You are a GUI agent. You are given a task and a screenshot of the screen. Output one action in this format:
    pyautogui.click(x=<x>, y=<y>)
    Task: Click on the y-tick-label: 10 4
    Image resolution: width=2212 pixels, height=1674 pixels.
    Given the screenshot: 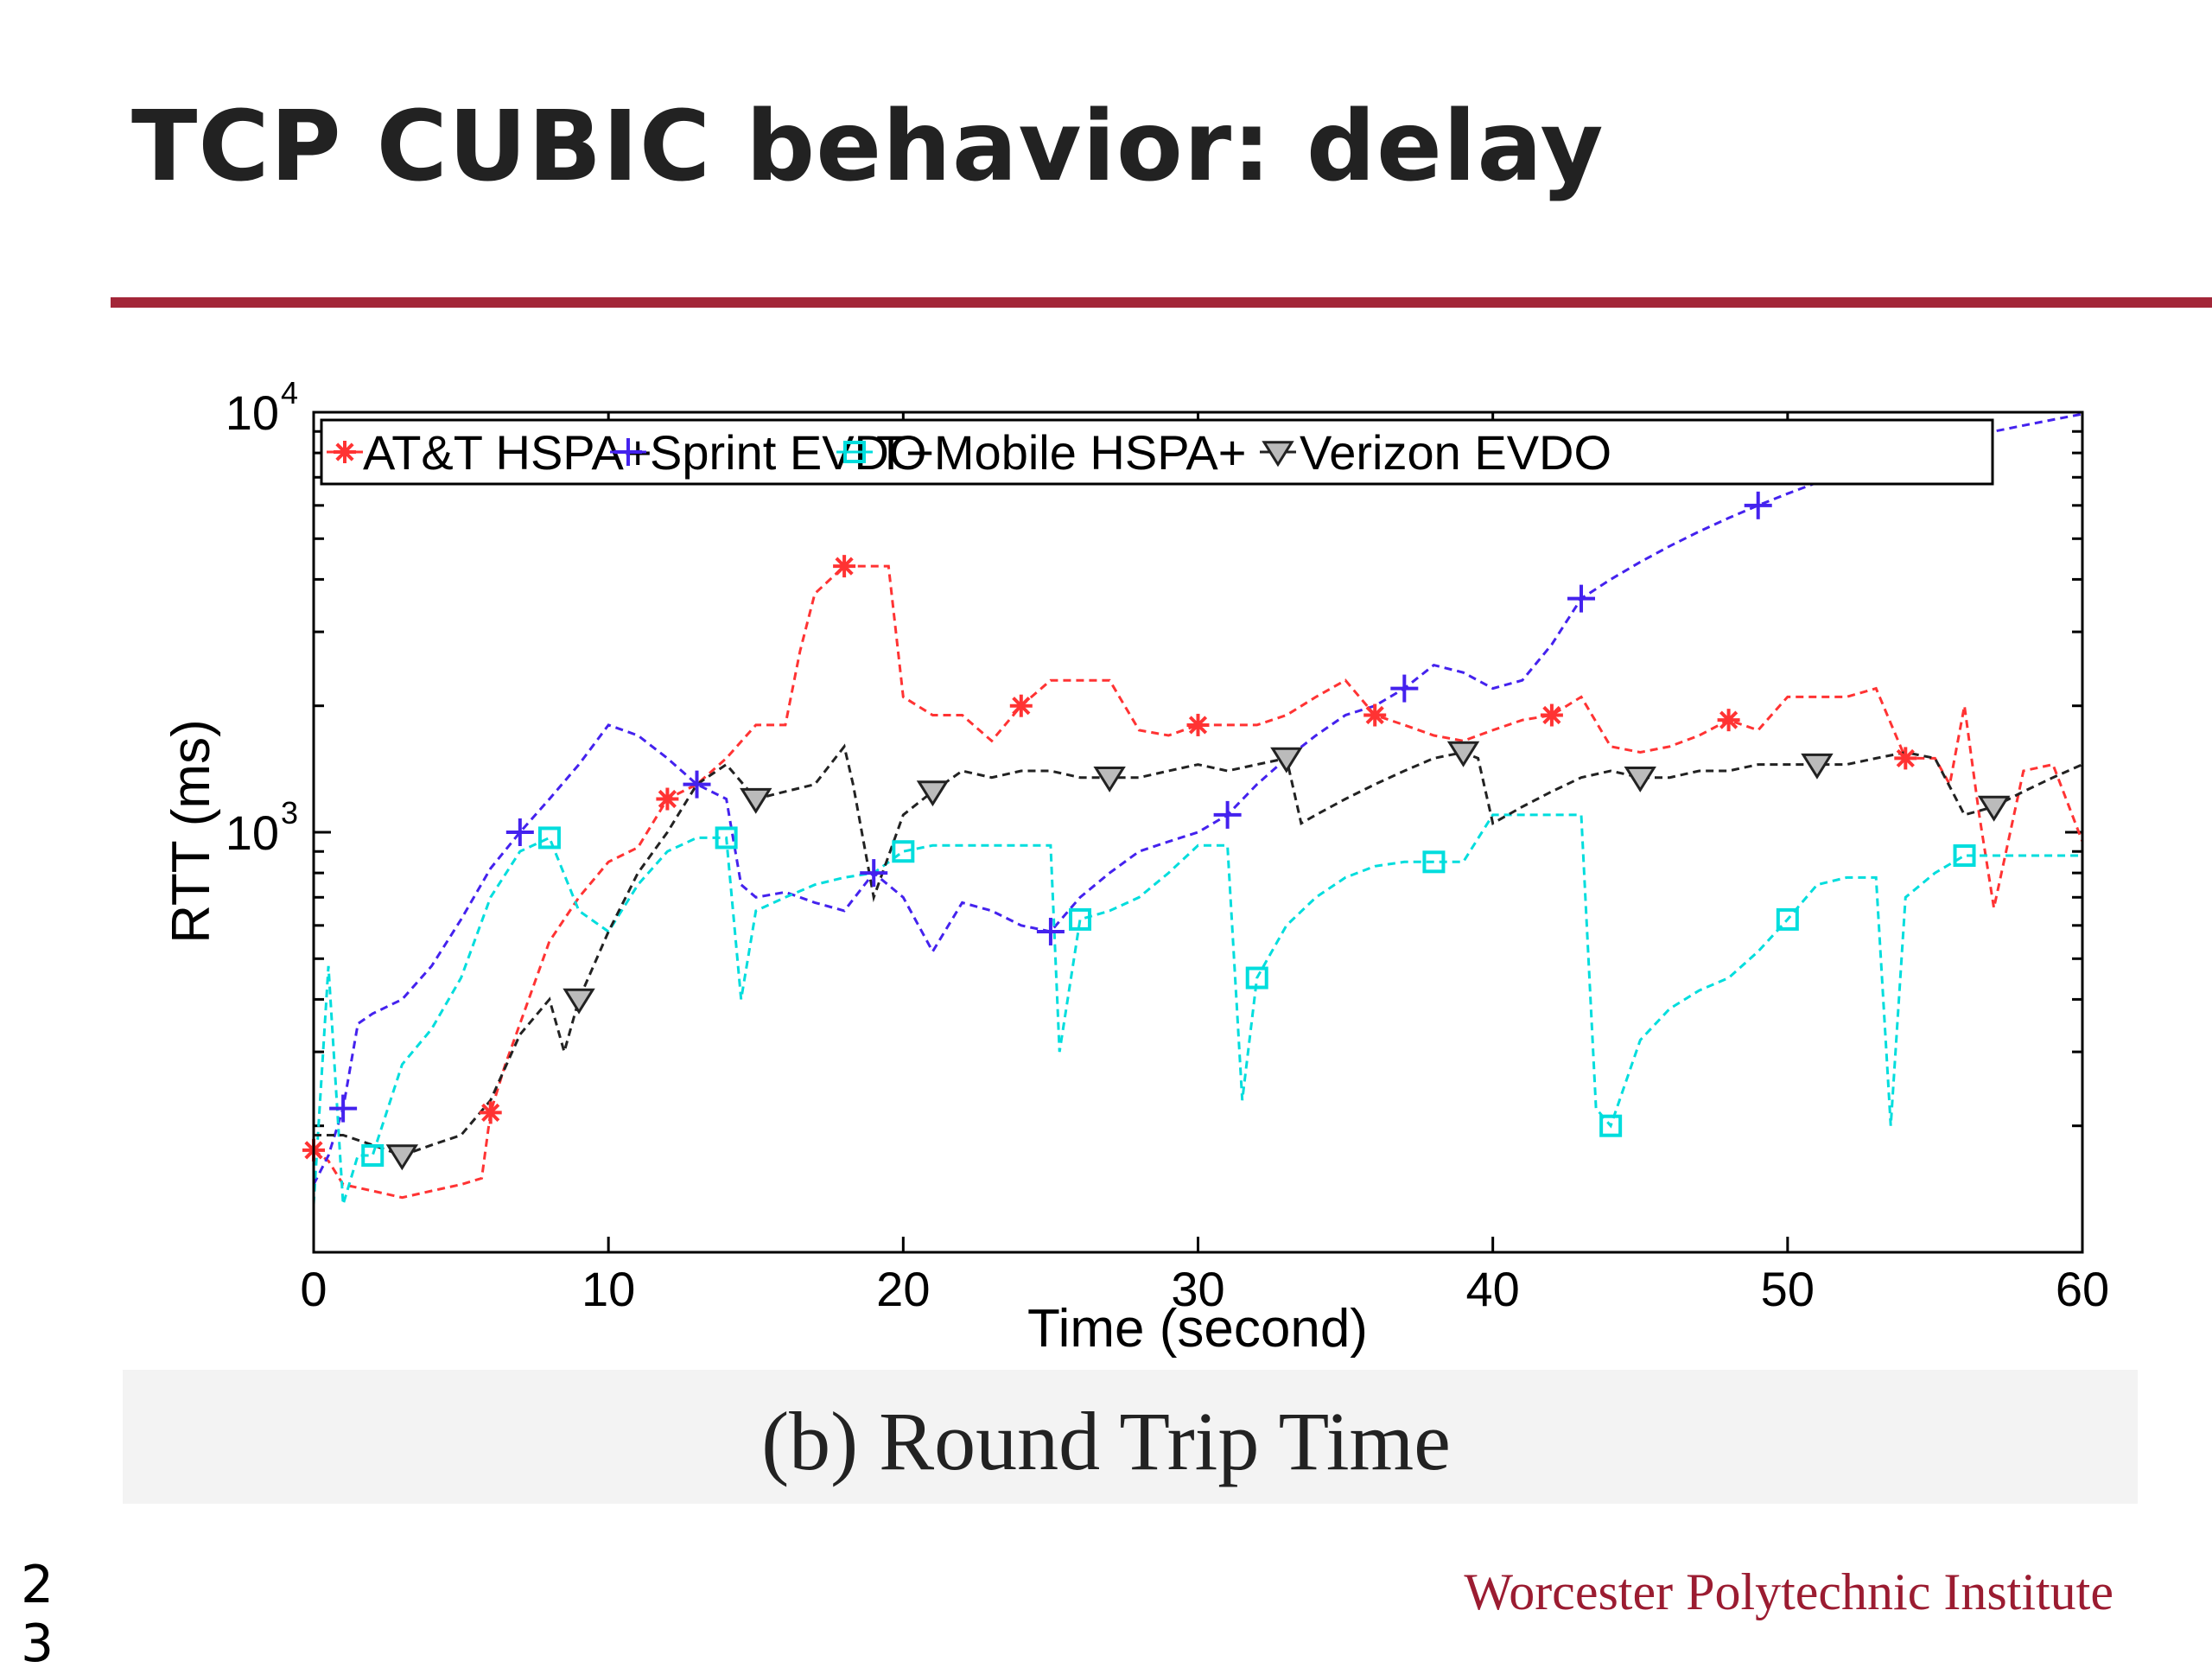 What is the action you would take?
    pyautogui.click(x=262, y=407)
    